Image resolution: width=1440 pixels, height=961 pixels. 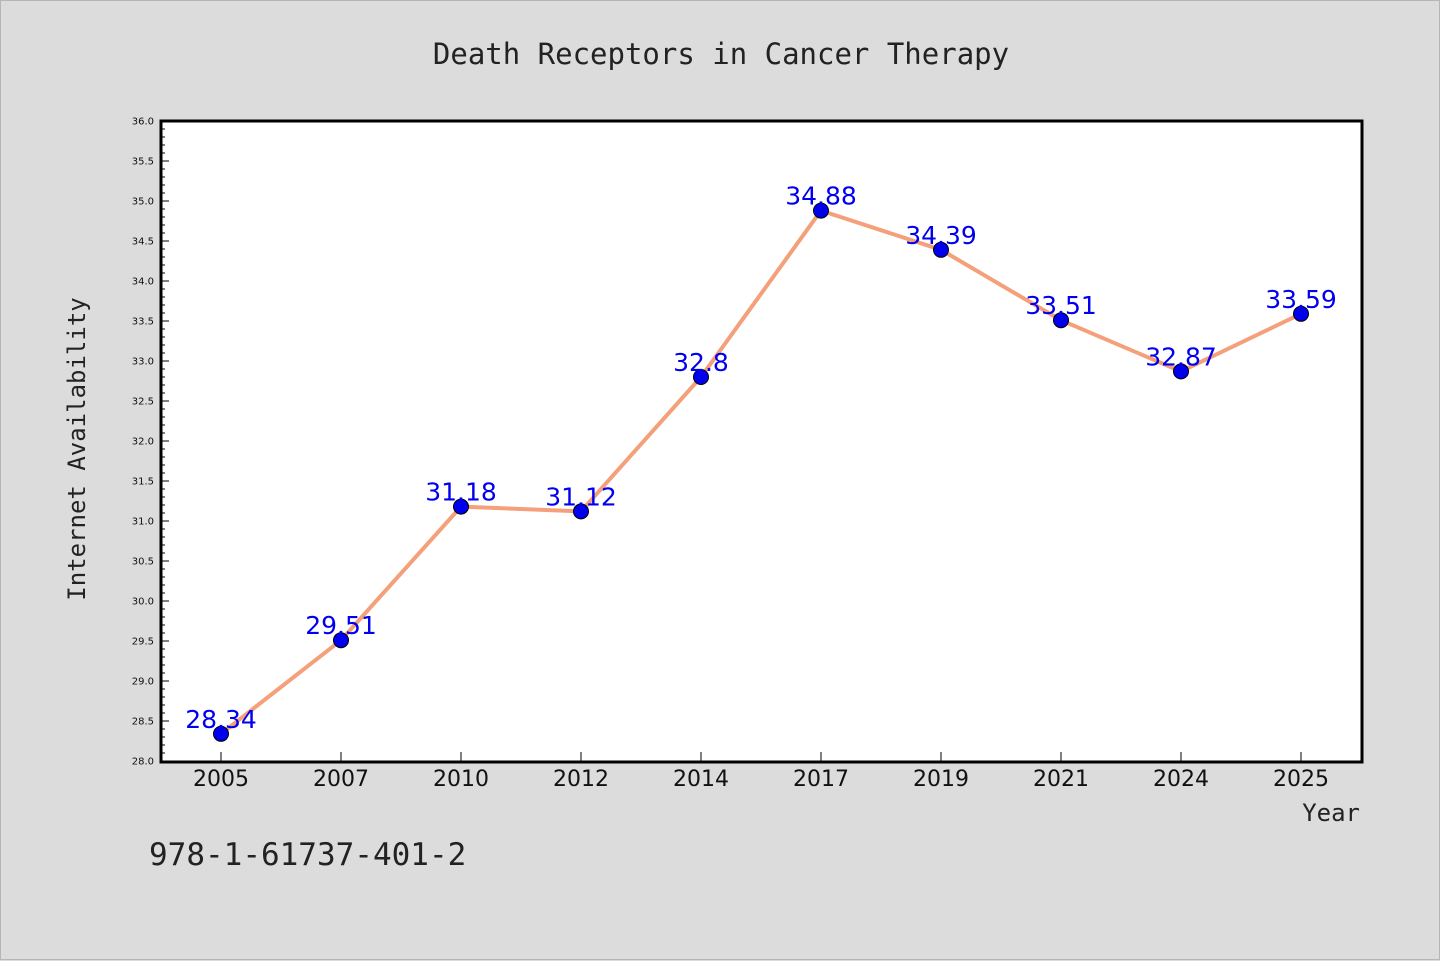 I want to click on data-label: 34.39, so click(x=941, y=235).